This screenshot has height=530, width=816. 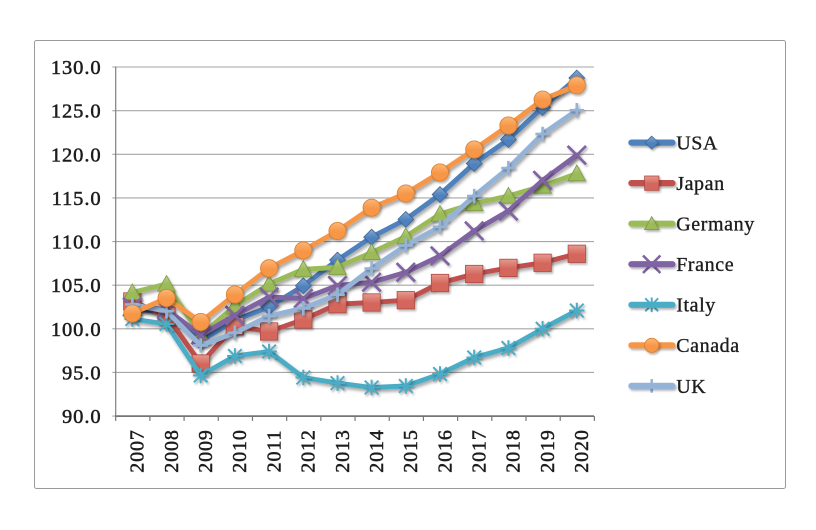 I want to click on svg-text: UK, so click(x=691, y=387).